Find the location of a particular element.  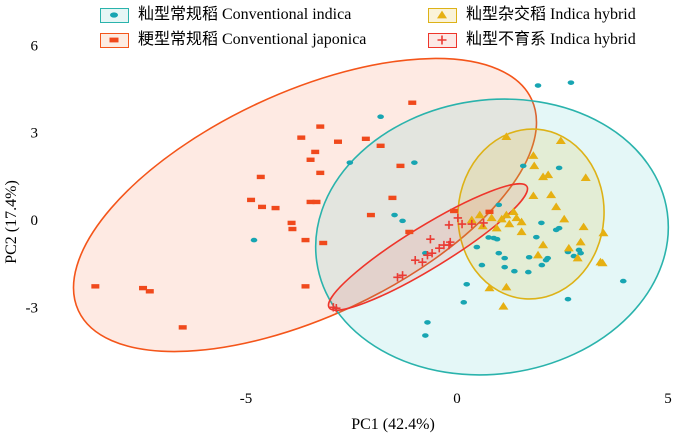

legend-key-dot-icon is located at coordinates (114, 15).